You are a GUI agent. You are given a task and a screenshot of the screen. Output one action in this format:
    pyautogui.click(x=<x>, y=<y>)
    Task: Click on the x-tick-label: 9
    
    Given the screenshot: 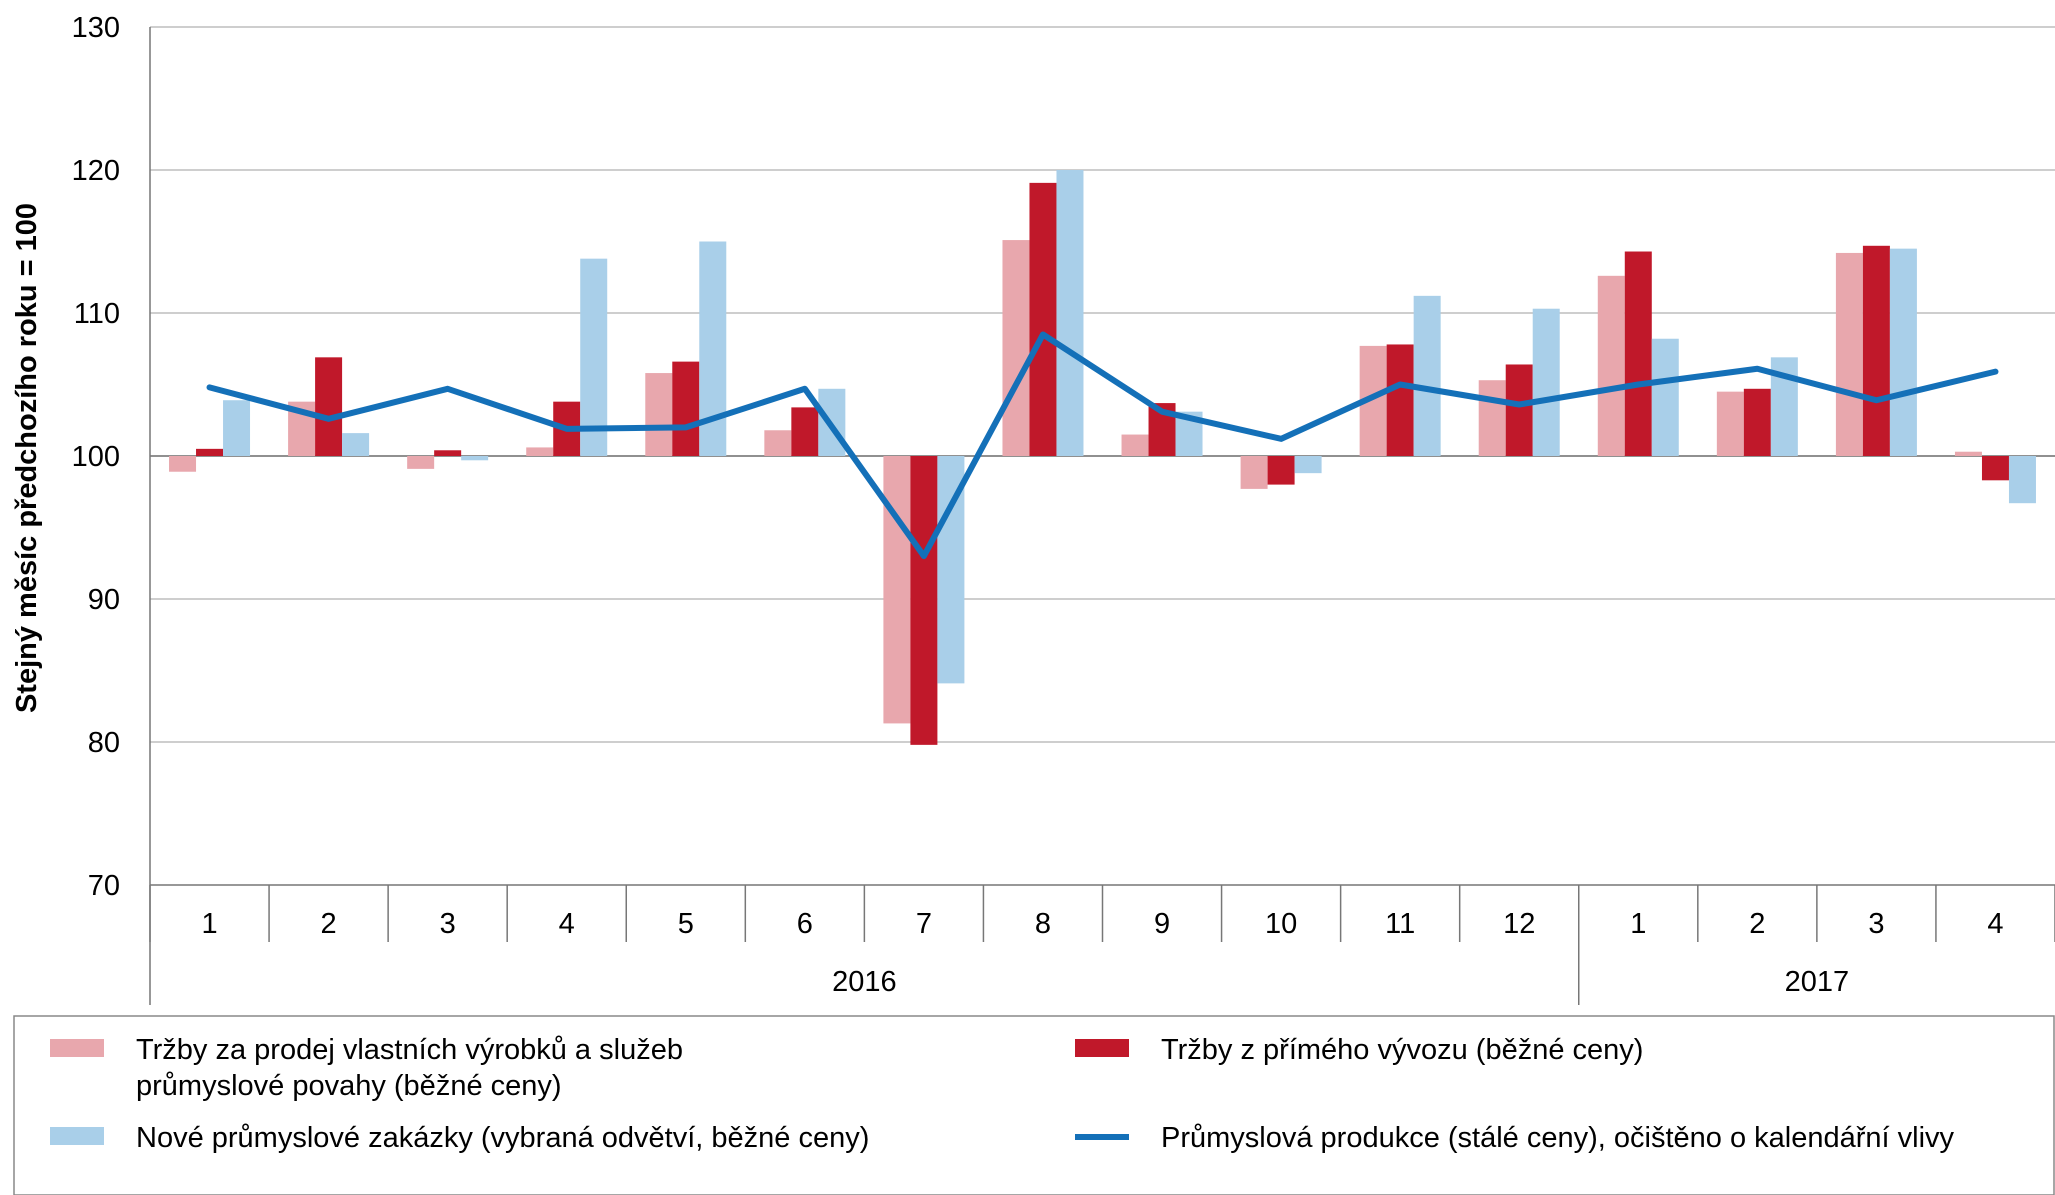 What is the action you would take?
    pyautogui.click(x=1162, y=924)
    